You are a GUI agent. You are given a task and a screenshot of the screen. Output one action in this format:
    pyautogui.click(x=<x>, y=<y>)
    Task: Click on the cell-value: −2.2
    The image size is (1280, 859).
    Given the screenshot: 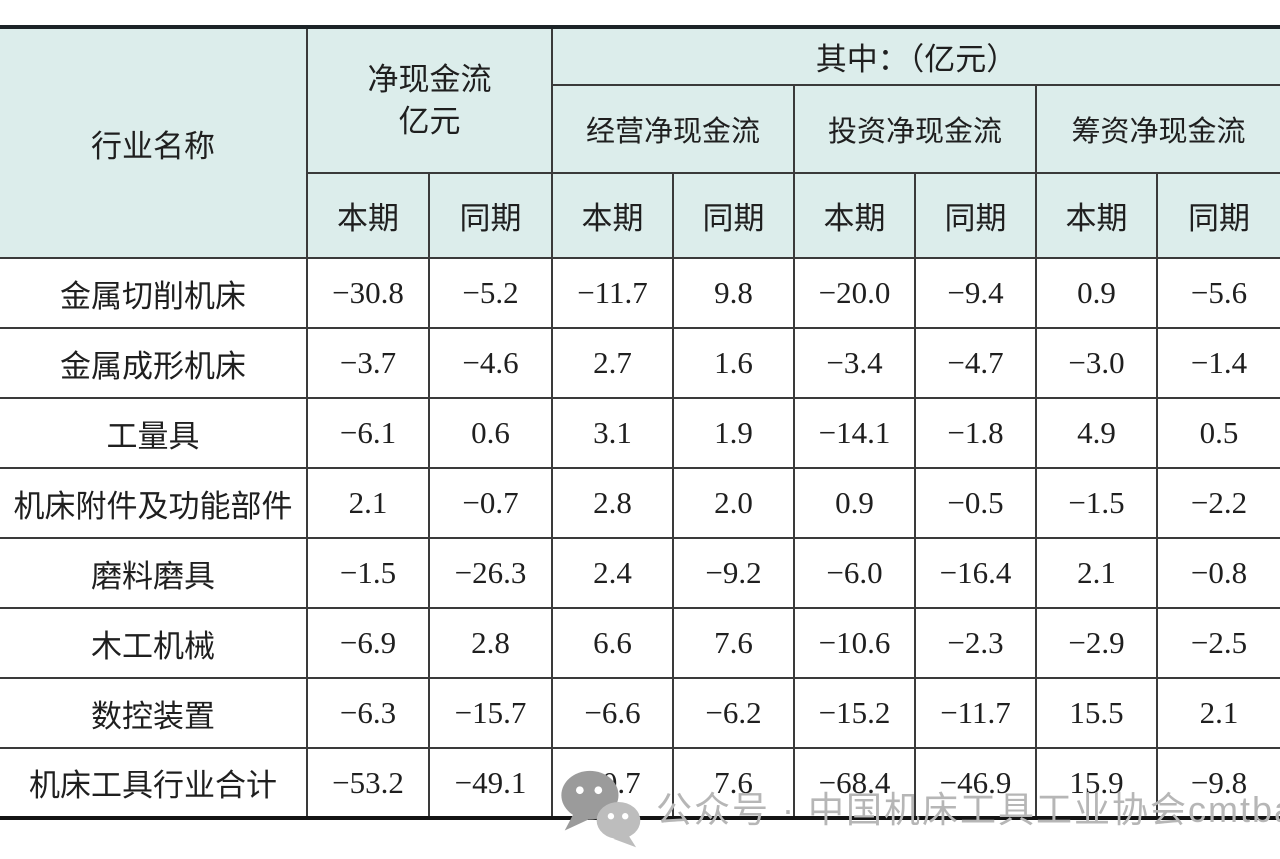 What is the action you would take?
    pyautogui.click(x=1218, y=503)
    